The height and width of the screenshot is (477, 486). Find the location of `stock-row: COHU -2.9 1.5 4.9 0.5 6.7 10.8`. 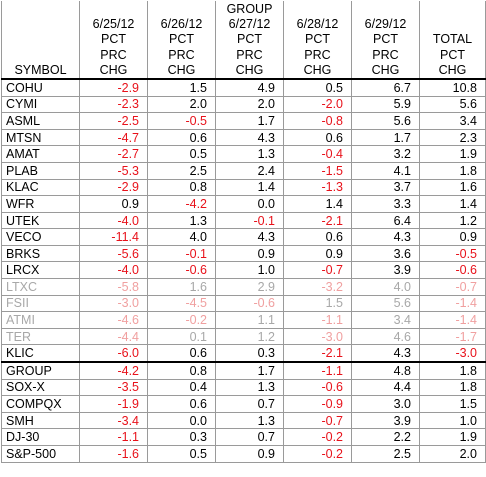

stock-row: COHU -2.9 1.5 4.9 0.5 6.7 10.8 is located at coordinates (243, 87).